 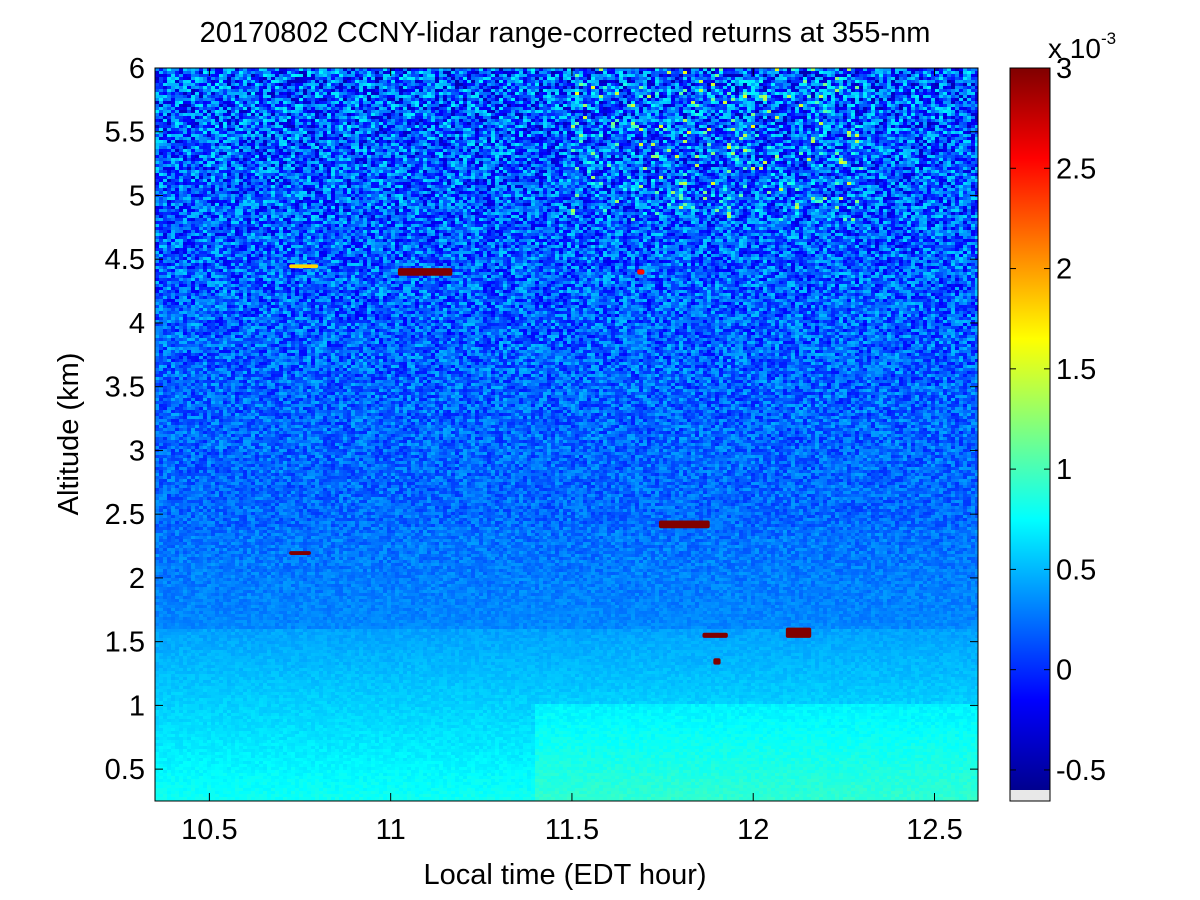 What do you see at coordinates (1074, 48) in the screenshot?
I see `colorbar-exponent-base: x 10` at bounding box center [1074, 48].